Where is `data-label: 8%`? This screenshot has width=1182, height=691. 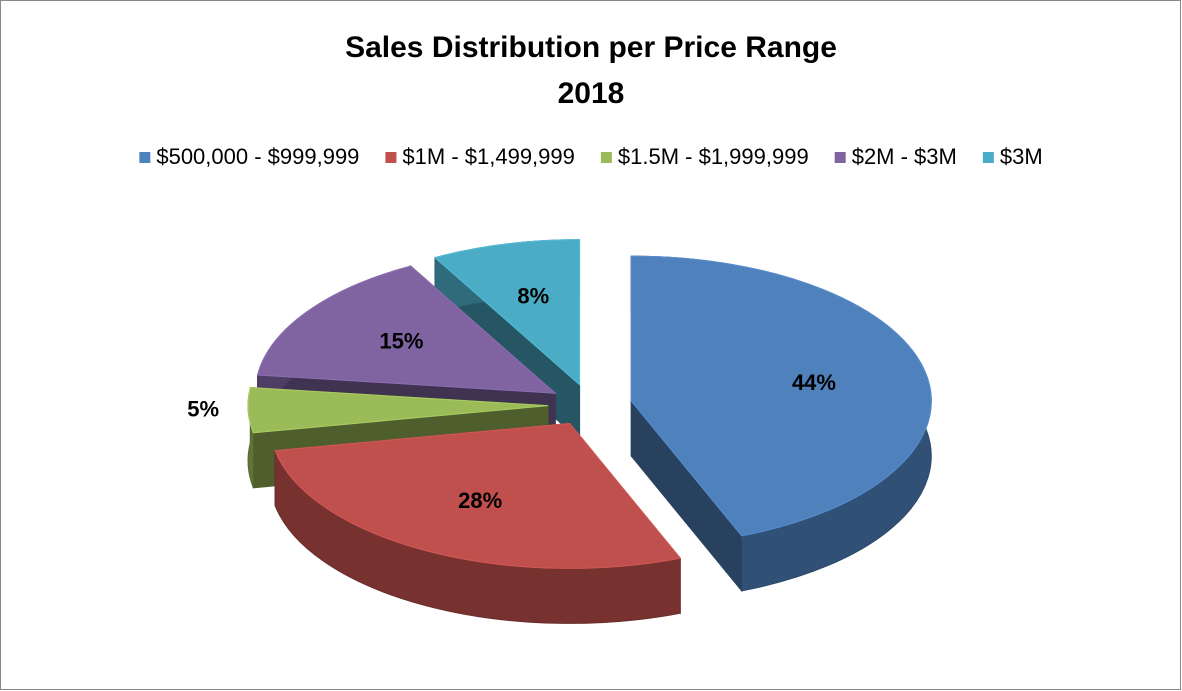 data-label: 8% is located at coordinates (533, 295).